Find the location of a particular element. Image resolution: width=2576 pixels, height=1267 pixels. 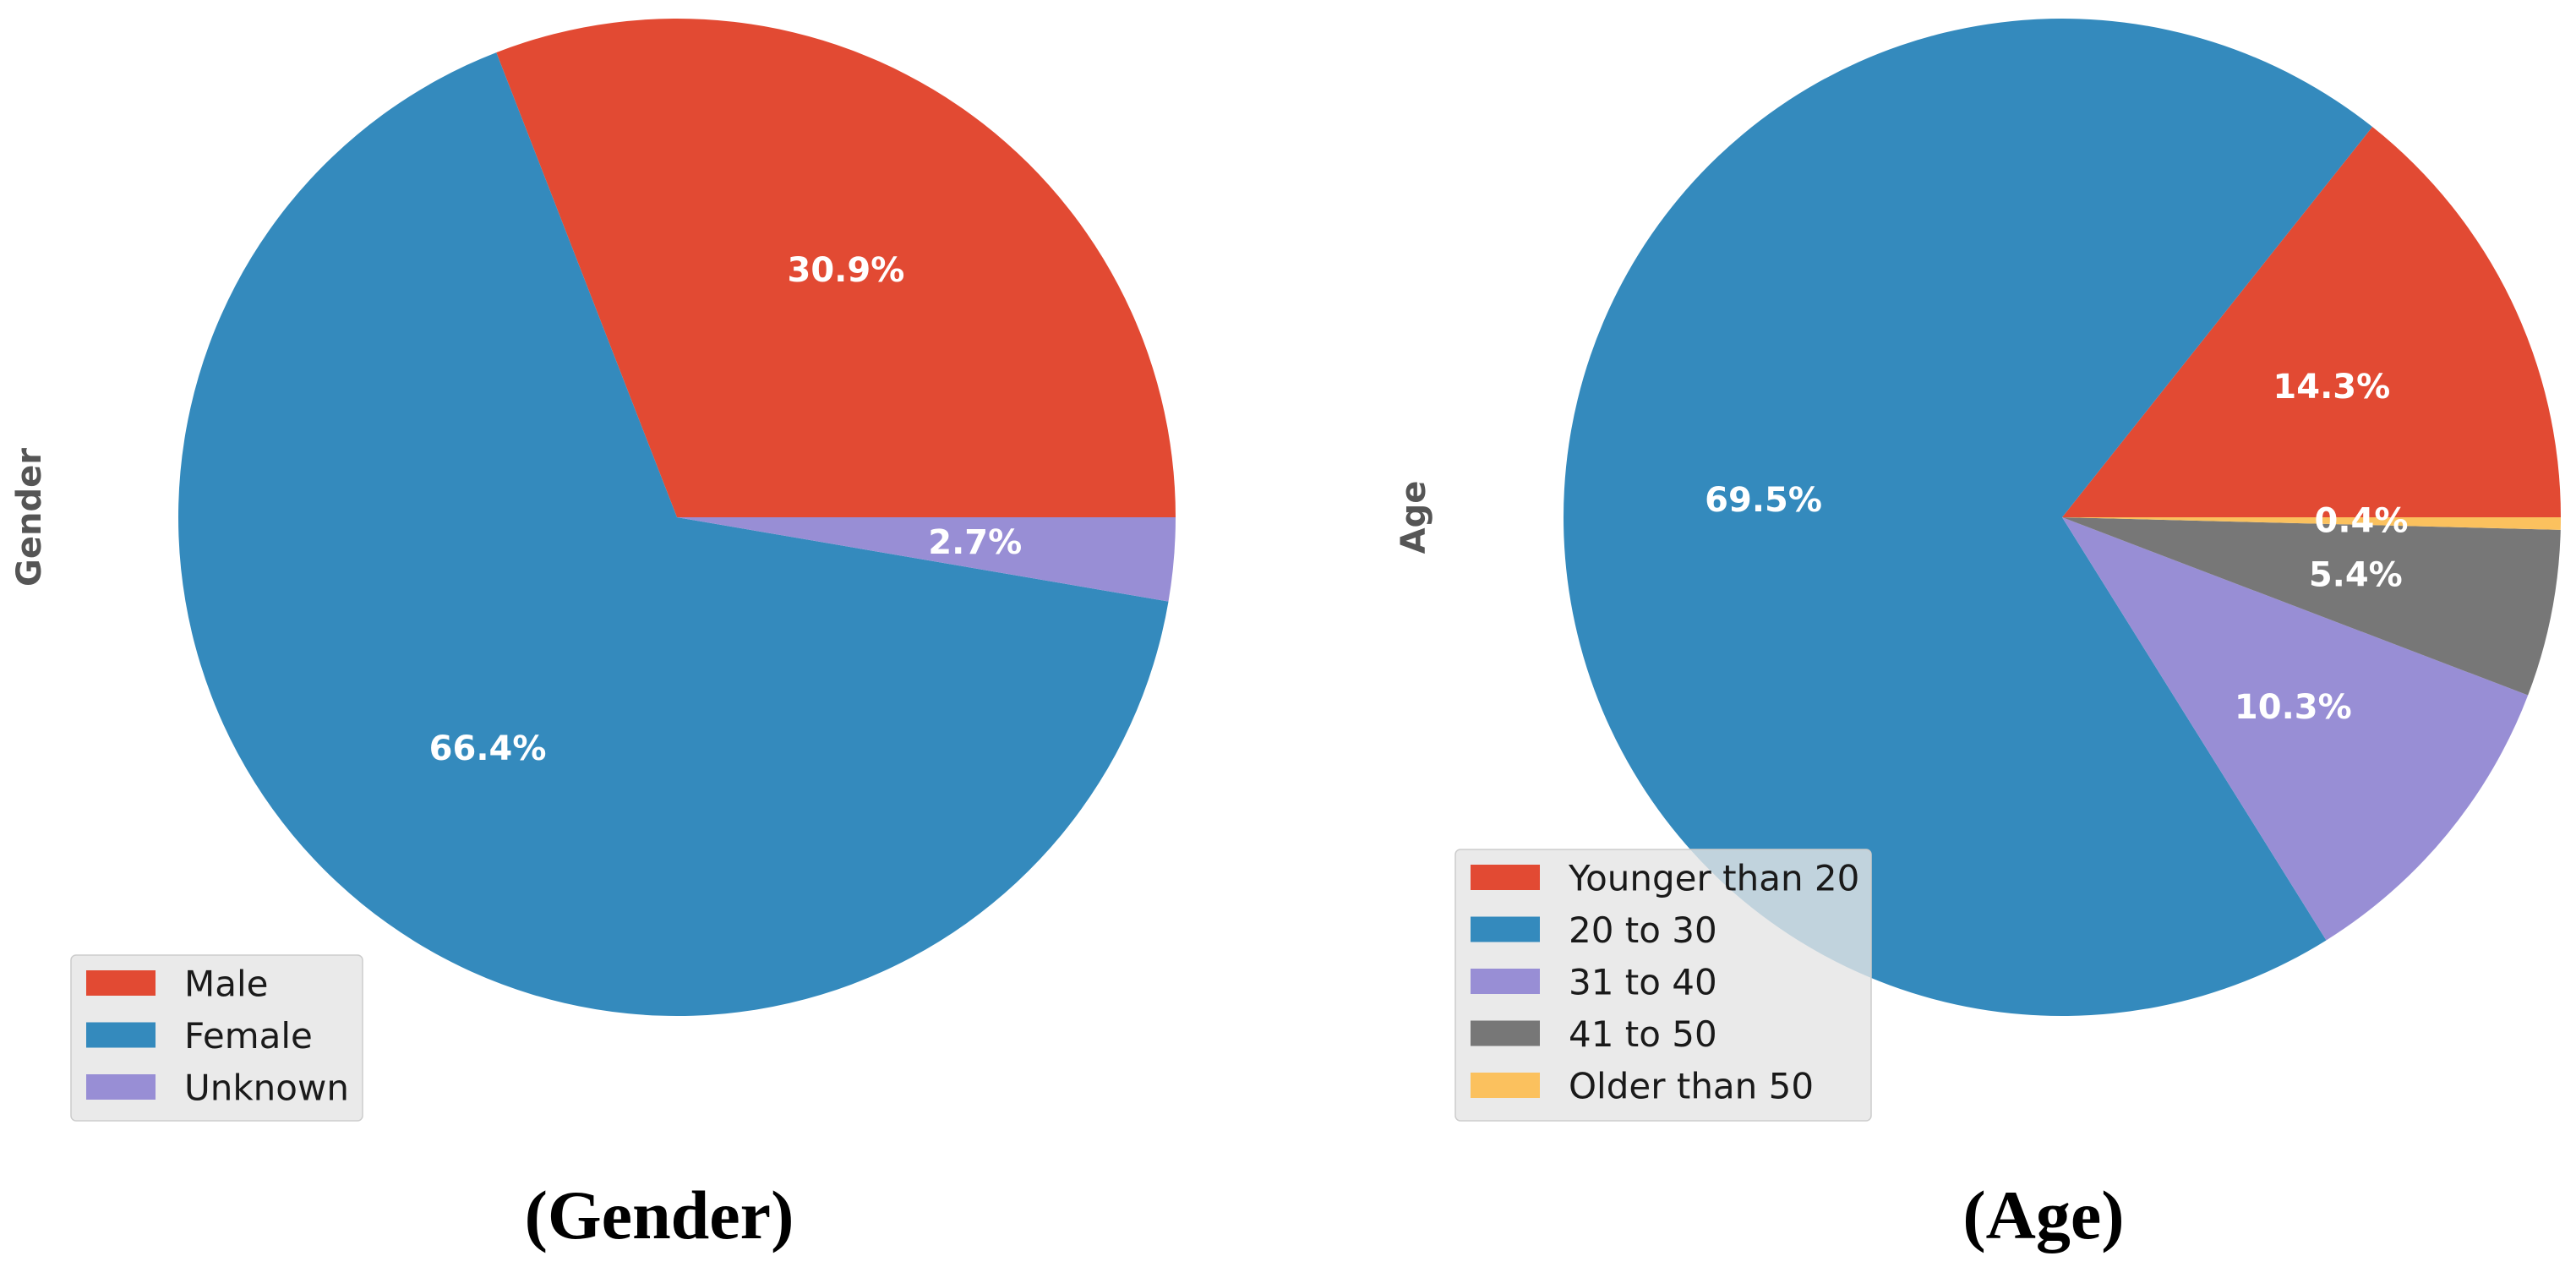

age-slice-label-31-to-40: 10.3% is located at coordinates (2293, 708).